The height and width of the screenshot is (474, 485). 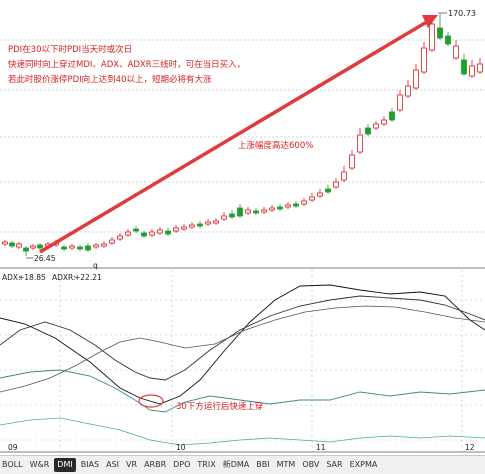 I want to click on tab-mtm: MTM, so click(x=286, y=464).